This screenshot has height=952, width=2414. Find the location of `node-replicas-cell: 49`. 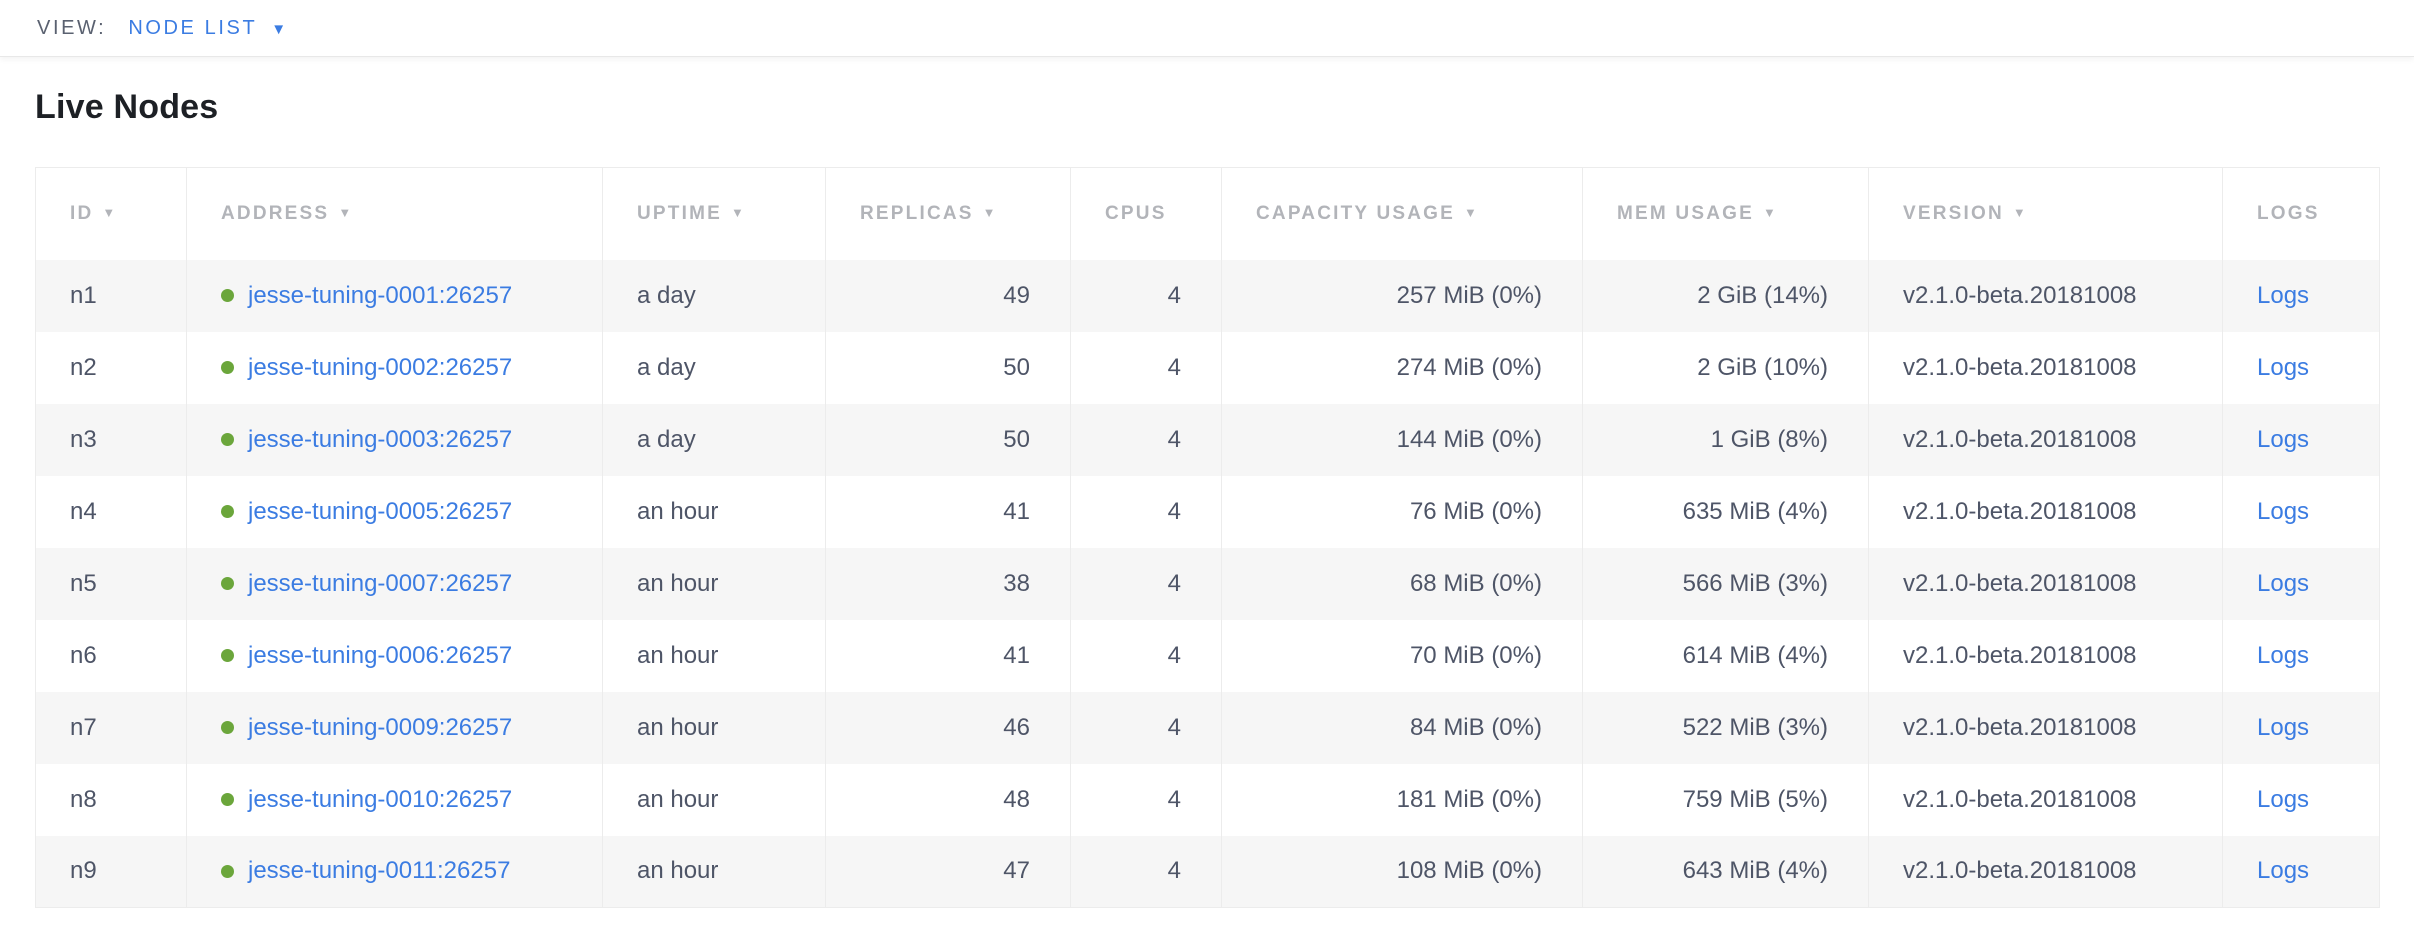

node-replicas-cell: 49 is located at coordinates (948, 295).